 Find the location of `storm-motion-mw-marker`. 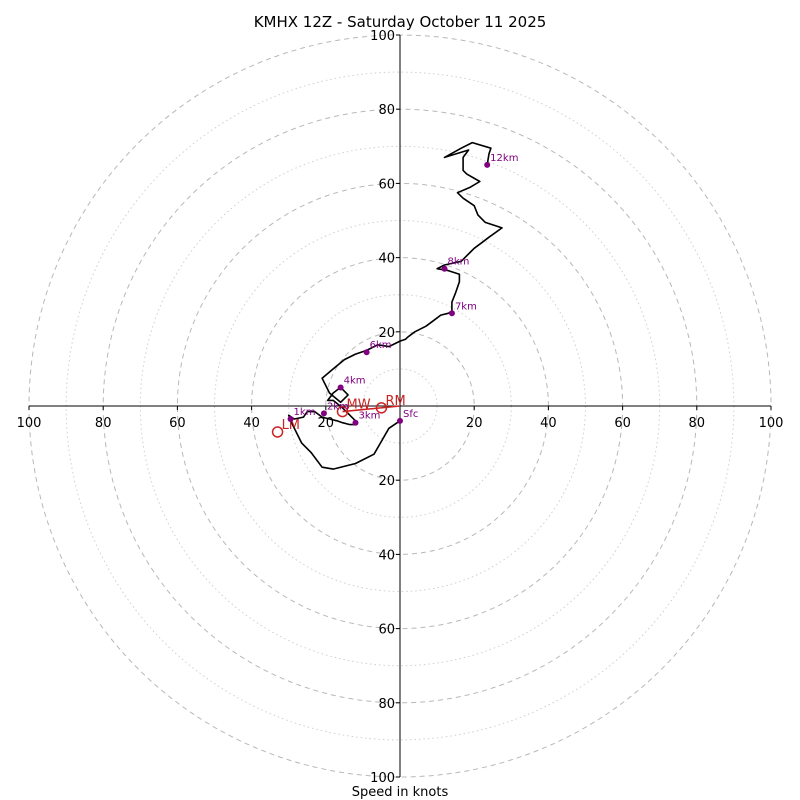

storm-motion-mw-marker is located at coordinates (342, 411).